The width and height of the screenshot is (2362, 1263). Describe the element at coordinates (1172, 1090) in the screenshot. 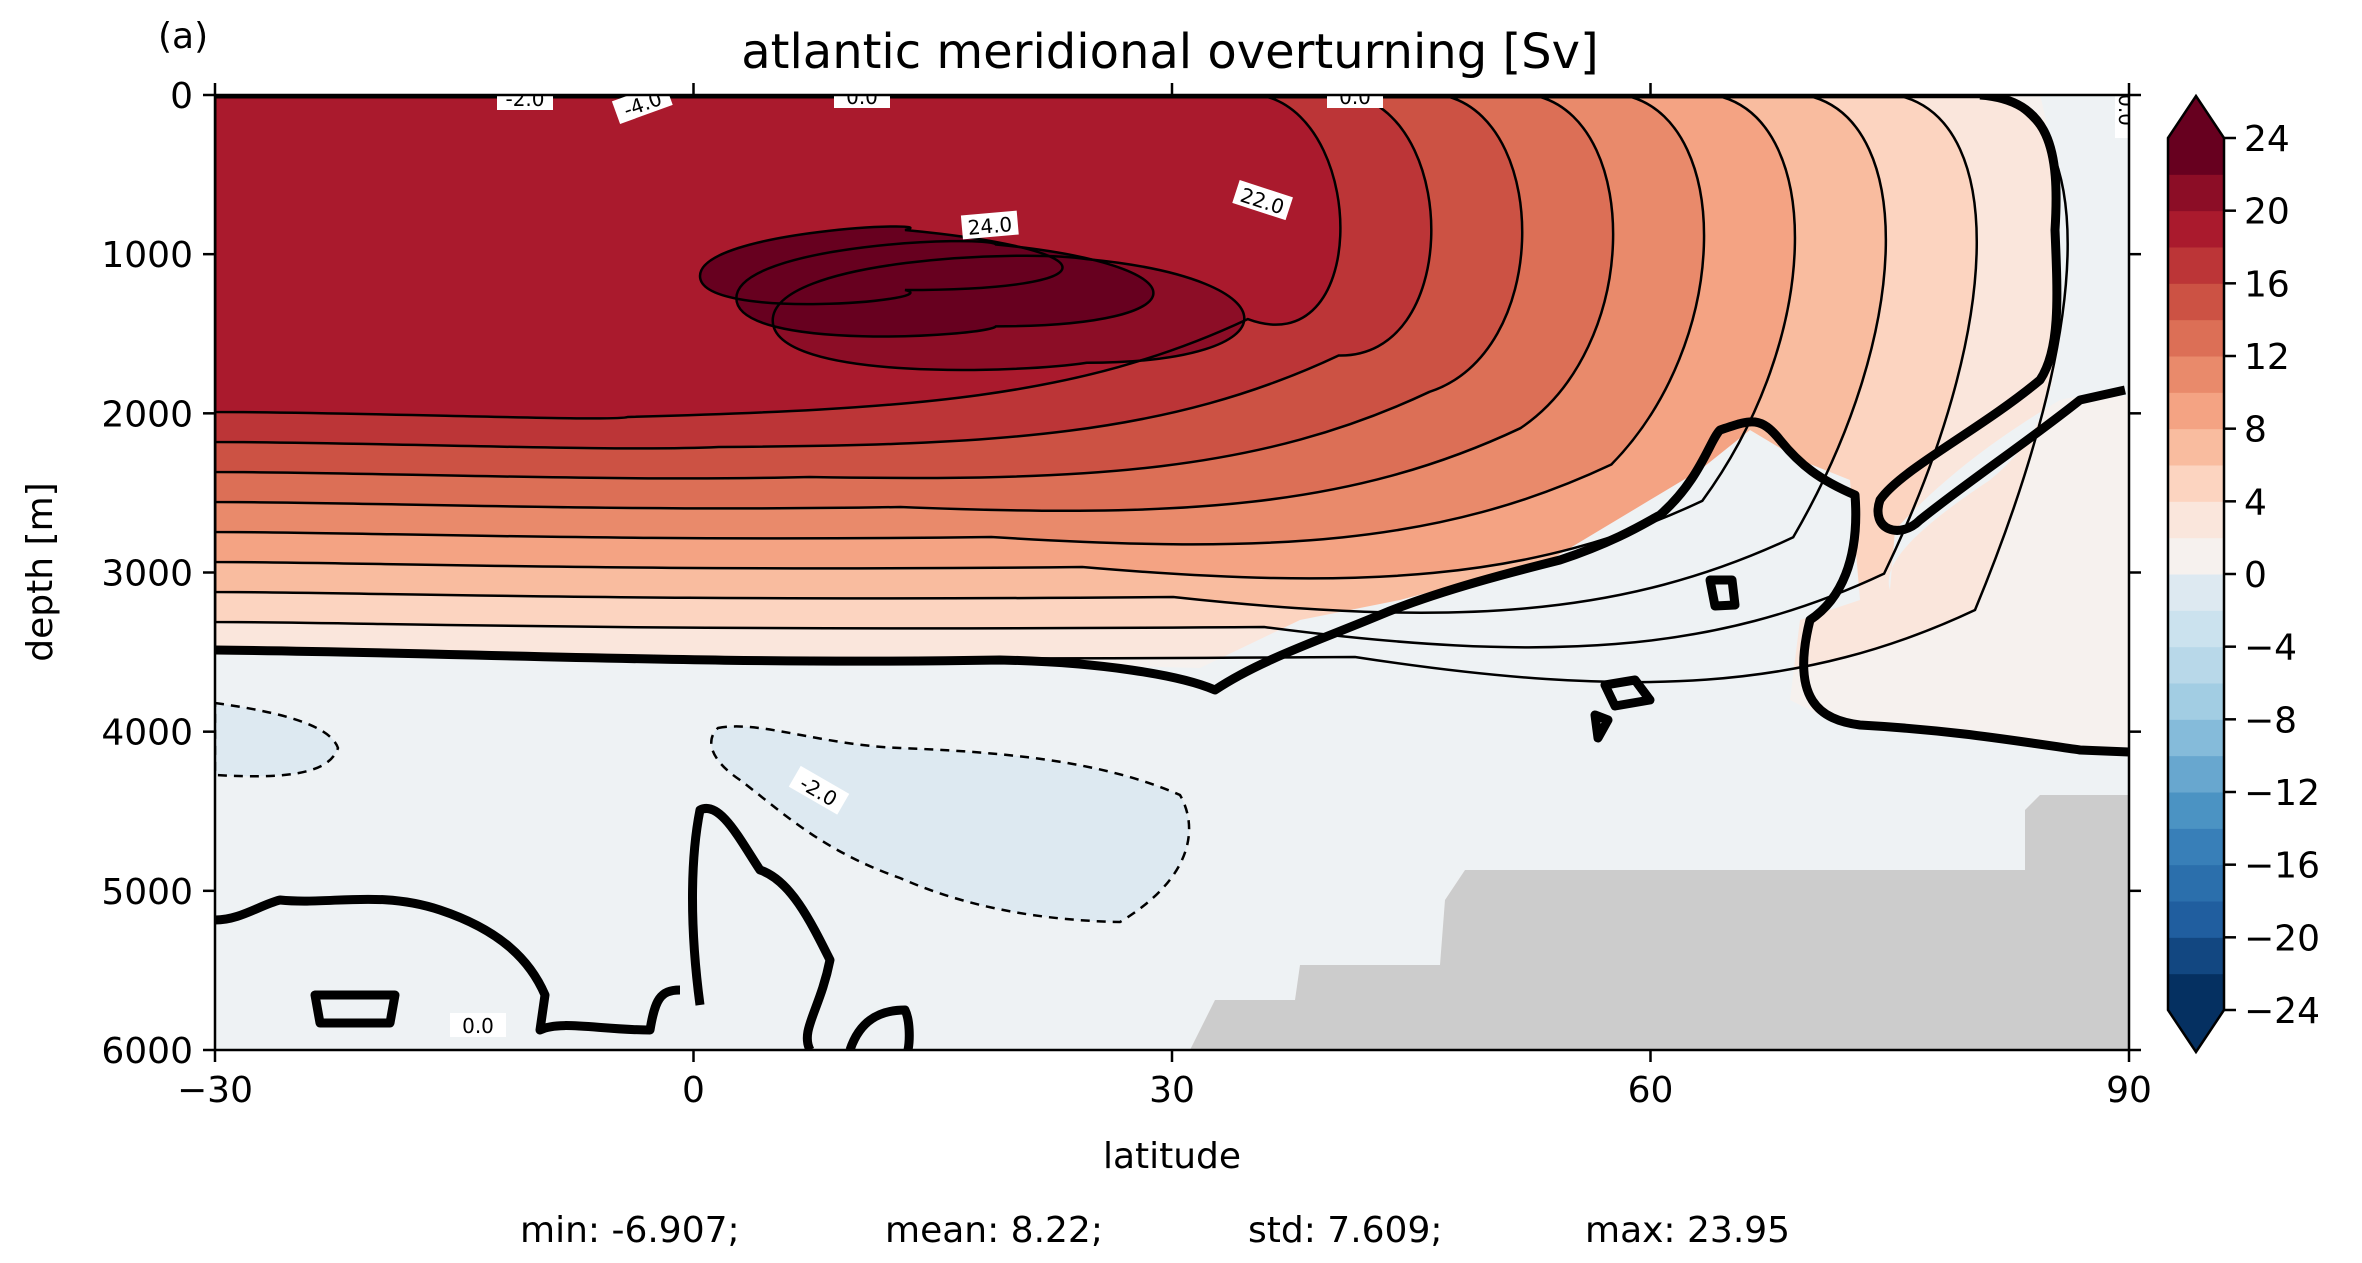

I see `x-tick-label: 30` at that location.